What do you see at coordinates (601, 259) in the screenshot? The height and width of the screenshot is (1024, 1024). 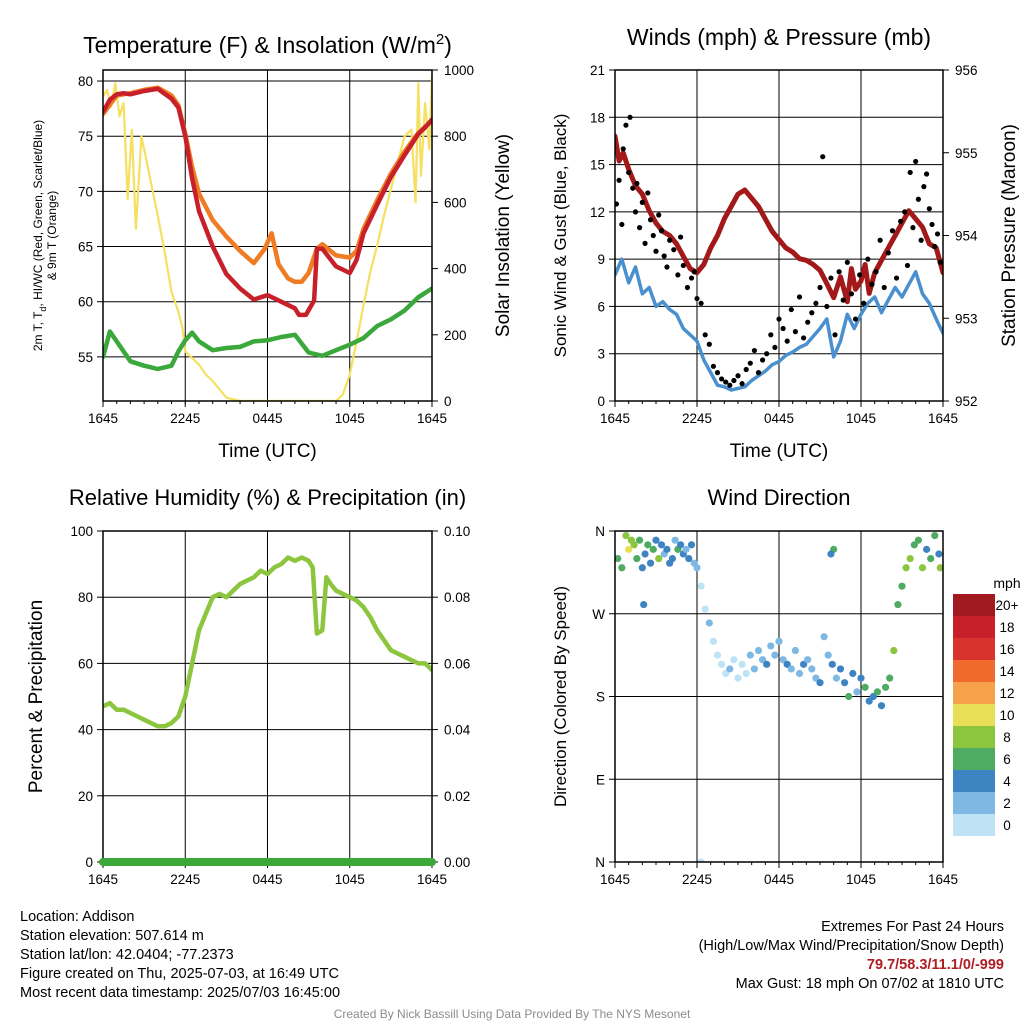 I see `y-tick-label: 9` at bounding box center [601, 259].